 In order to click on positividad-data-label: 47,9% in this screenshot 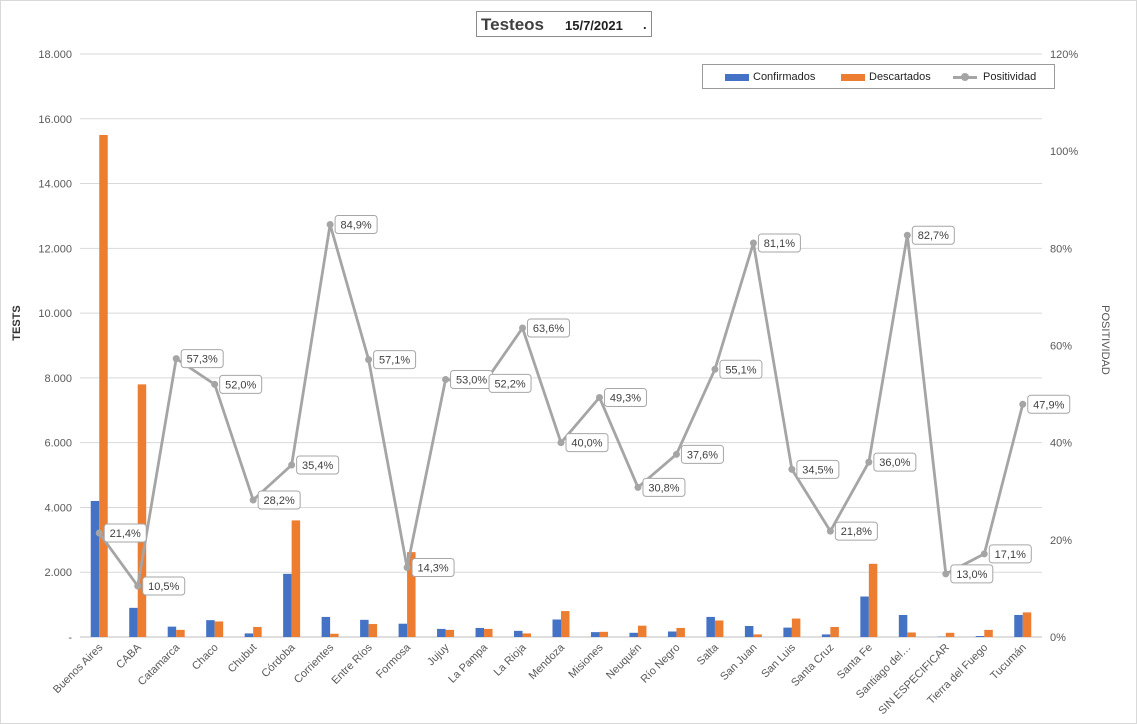, I will do `click(1048, 405)`.